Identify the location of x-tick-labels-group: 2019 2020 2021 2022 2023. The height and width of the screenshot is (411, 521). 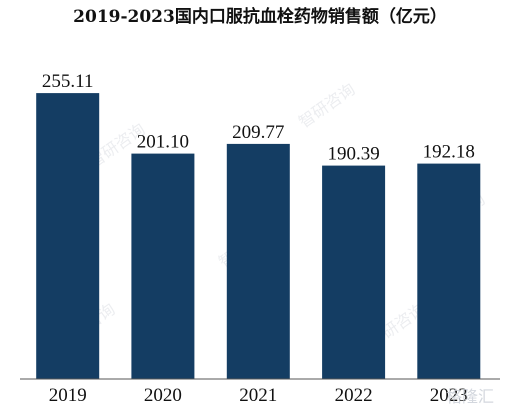
(258, 395).